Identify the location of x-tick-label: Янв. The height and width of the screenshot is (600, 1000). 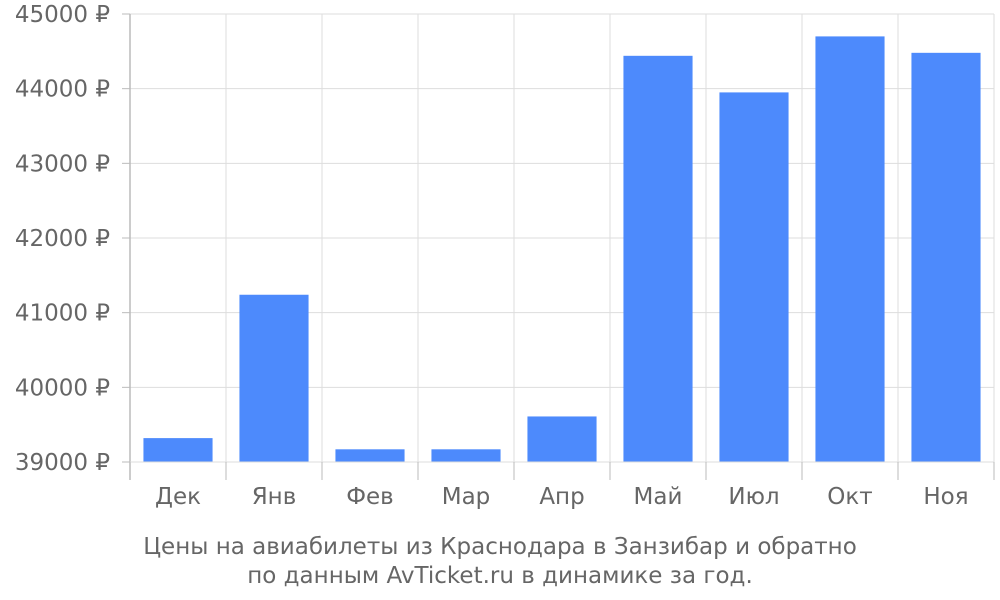
(274, 497).